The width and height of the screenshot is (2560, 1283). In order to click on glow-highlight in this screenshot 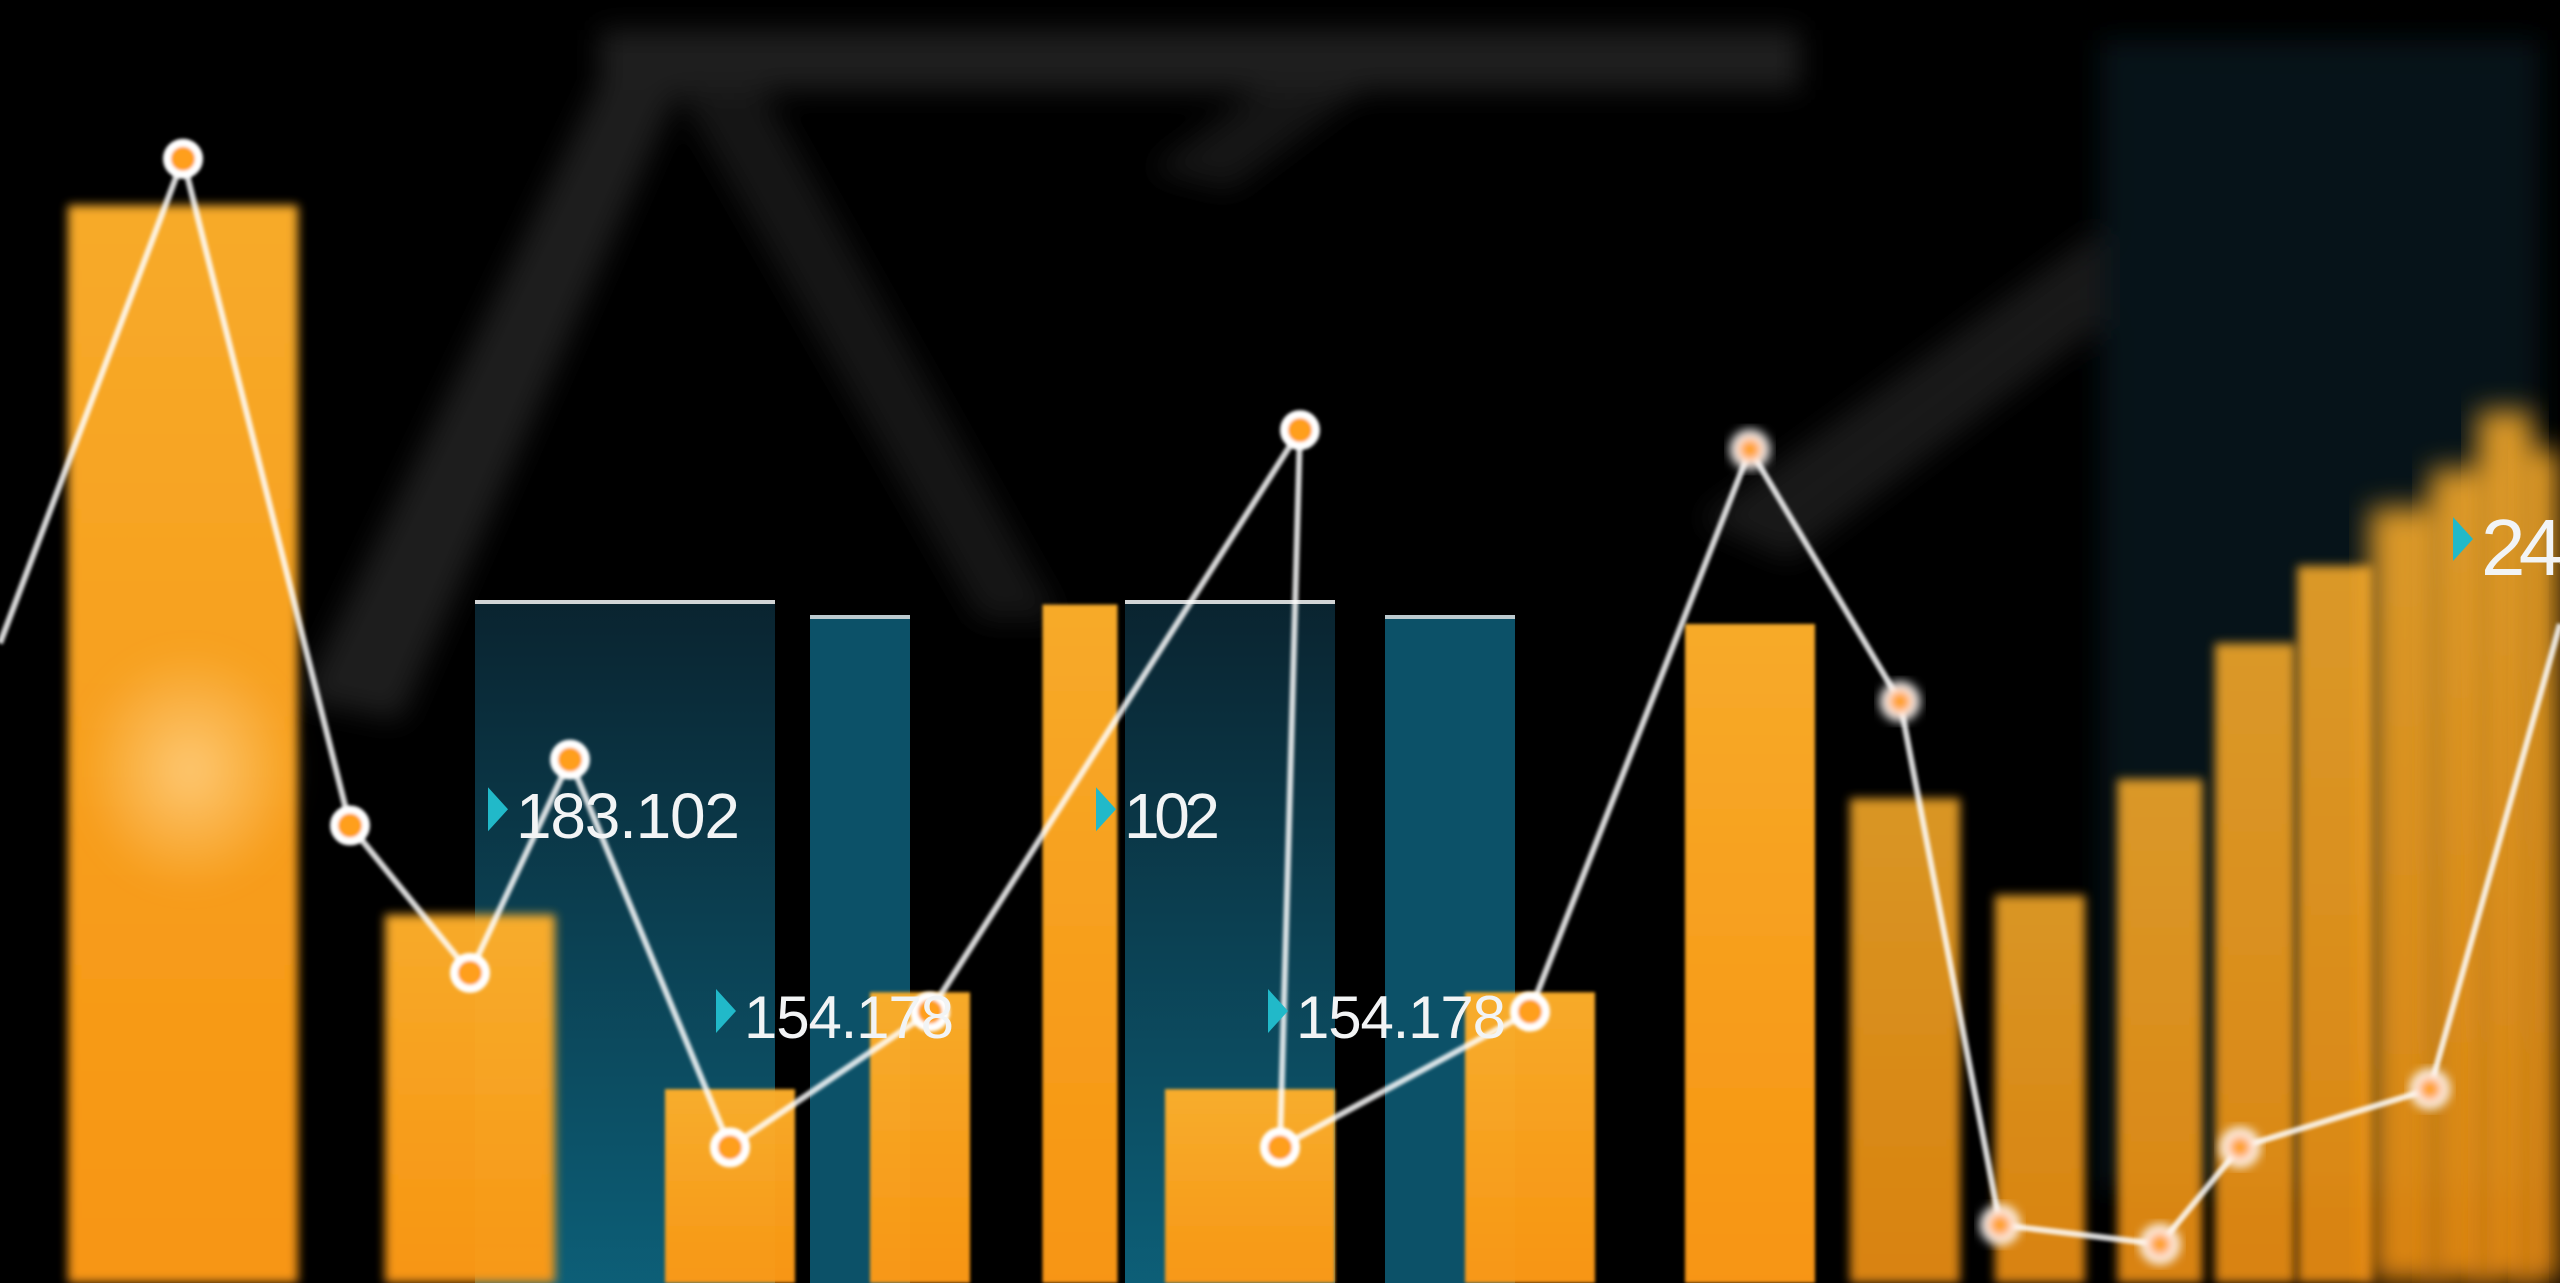, I will do `click(190, 770)`.